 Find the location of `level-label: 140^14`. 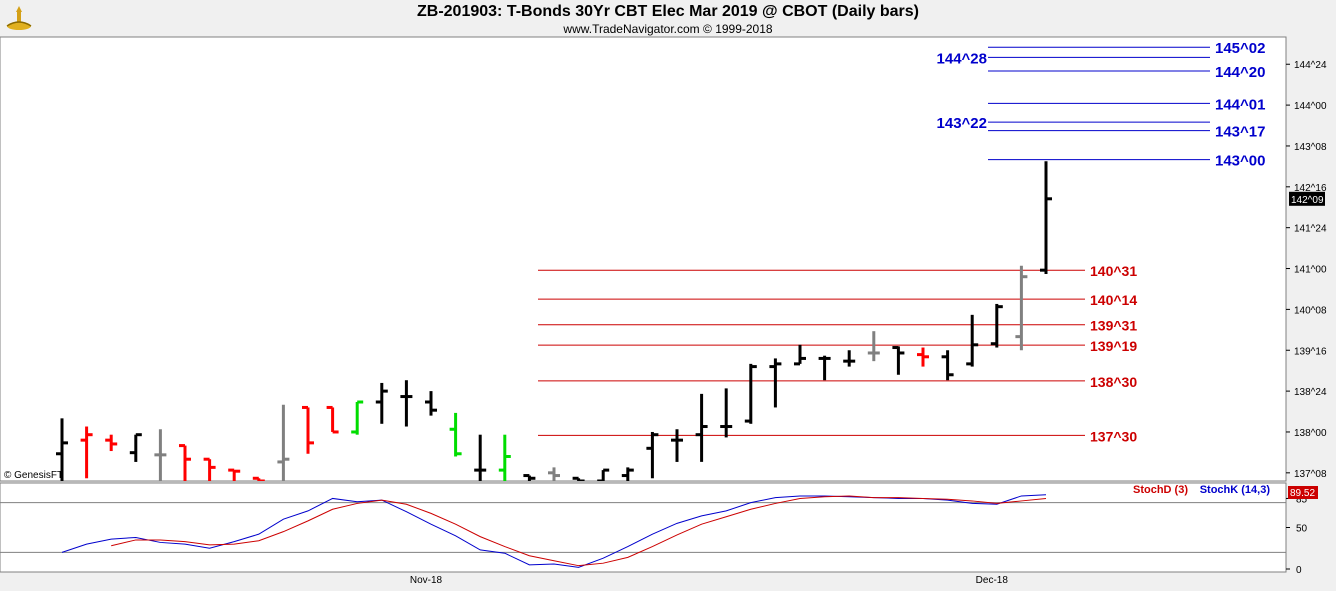

level-label: 140^14 is located at coordinates (1113, 300).